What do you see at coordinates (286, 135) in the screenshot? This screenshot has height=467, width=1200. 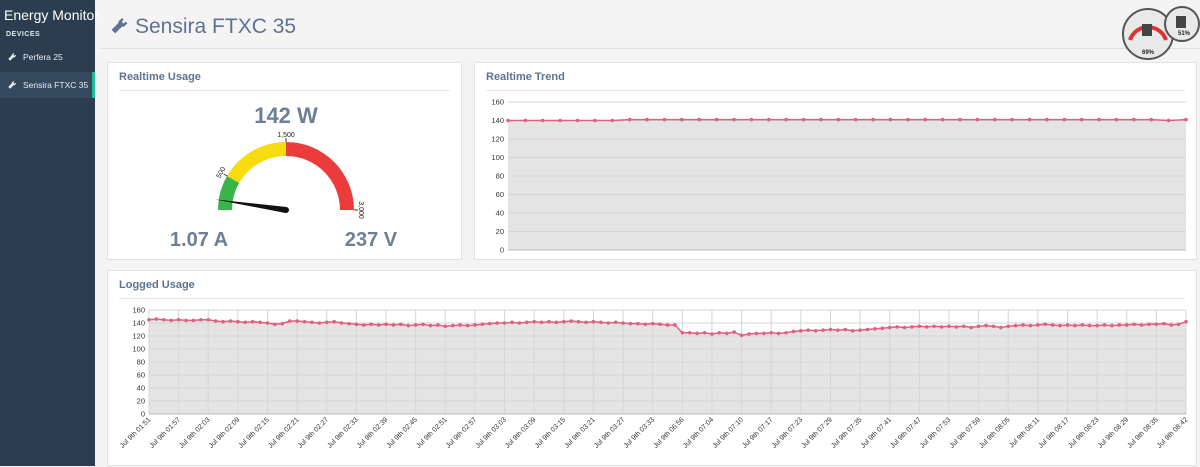 I see `gauge-tick-label: 1,500` at bounding box center [286, 135].